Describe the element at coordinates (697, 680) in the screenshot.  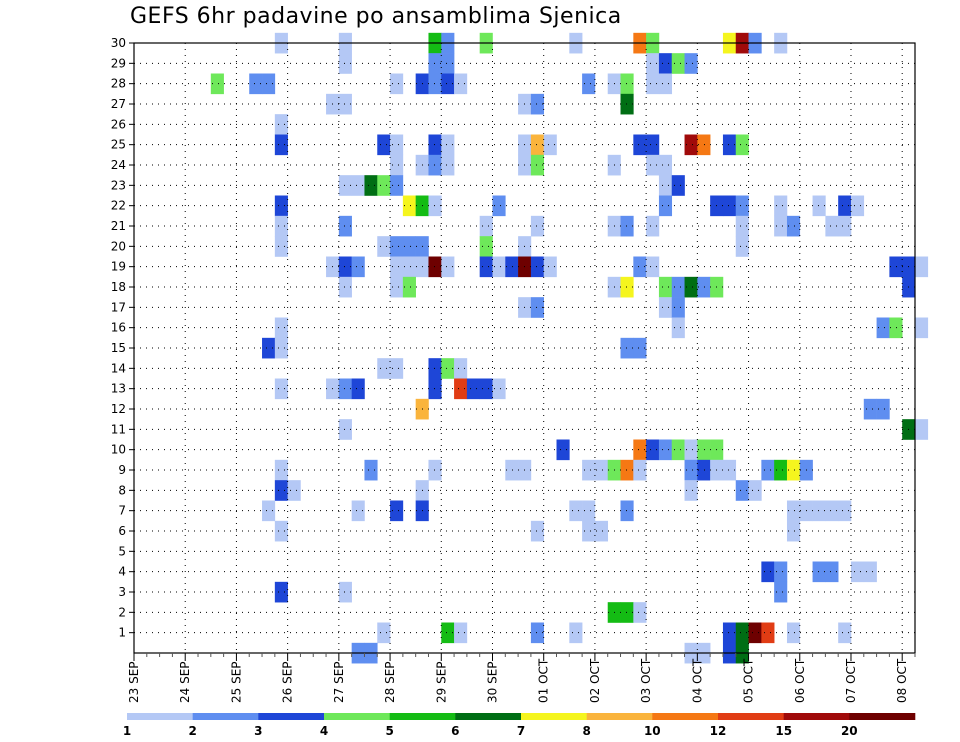
I see `x-tick-label: 04 OCT` at that location.